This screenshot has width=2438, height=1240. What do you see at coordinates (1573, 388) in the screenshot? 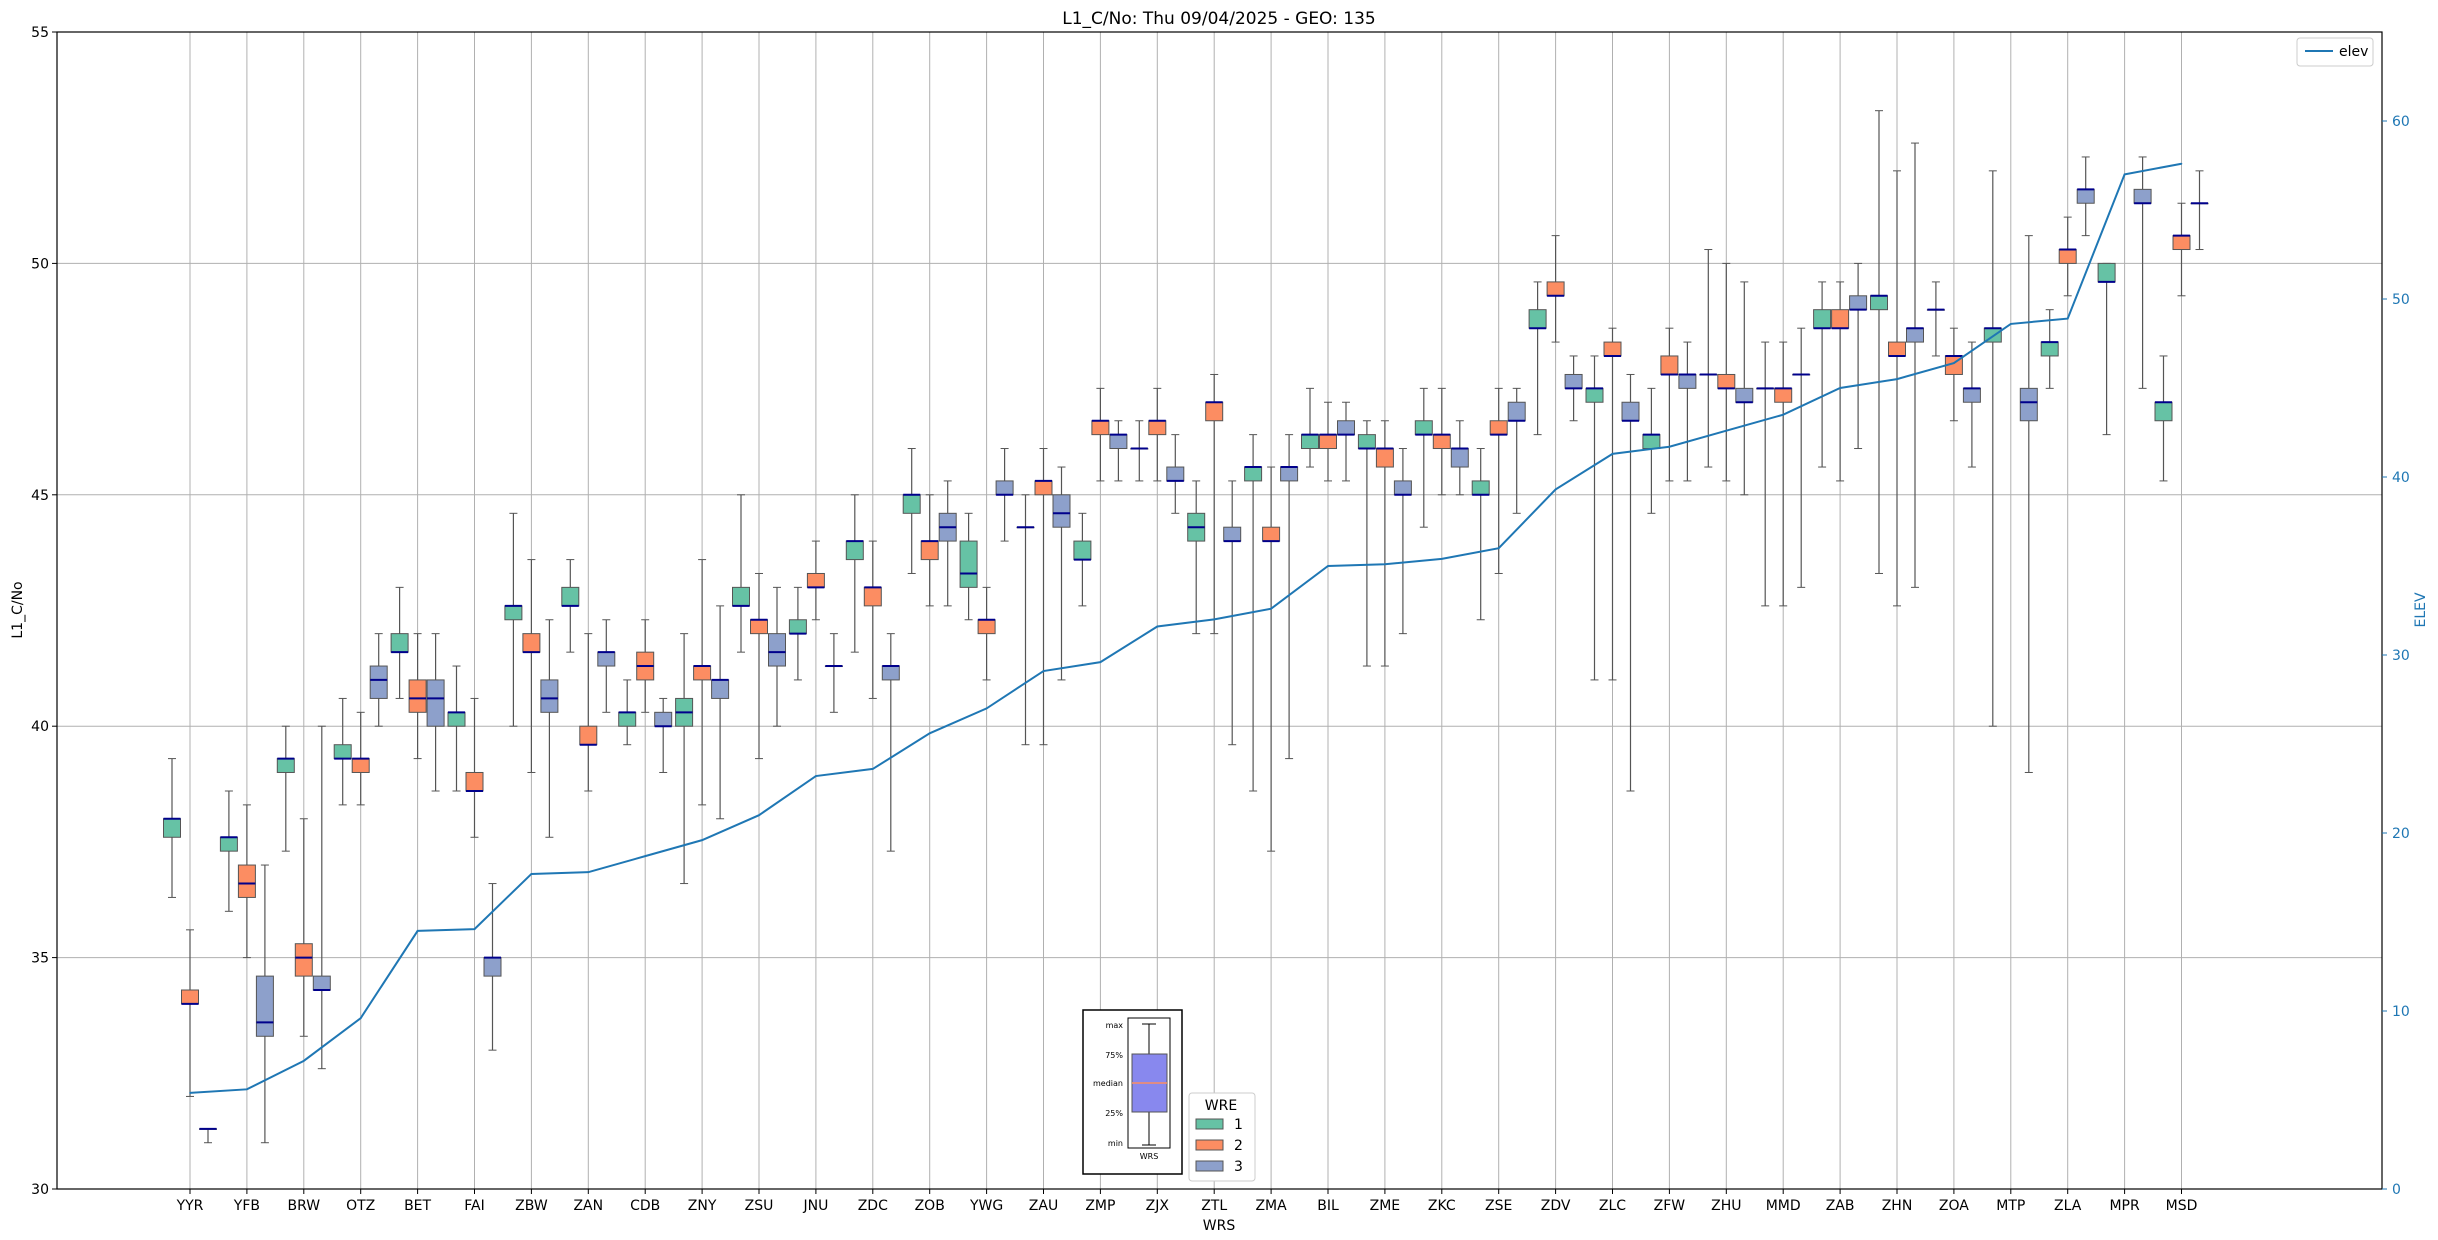
I see `box-zdv-wre3` at bounding box center [1573, 388].